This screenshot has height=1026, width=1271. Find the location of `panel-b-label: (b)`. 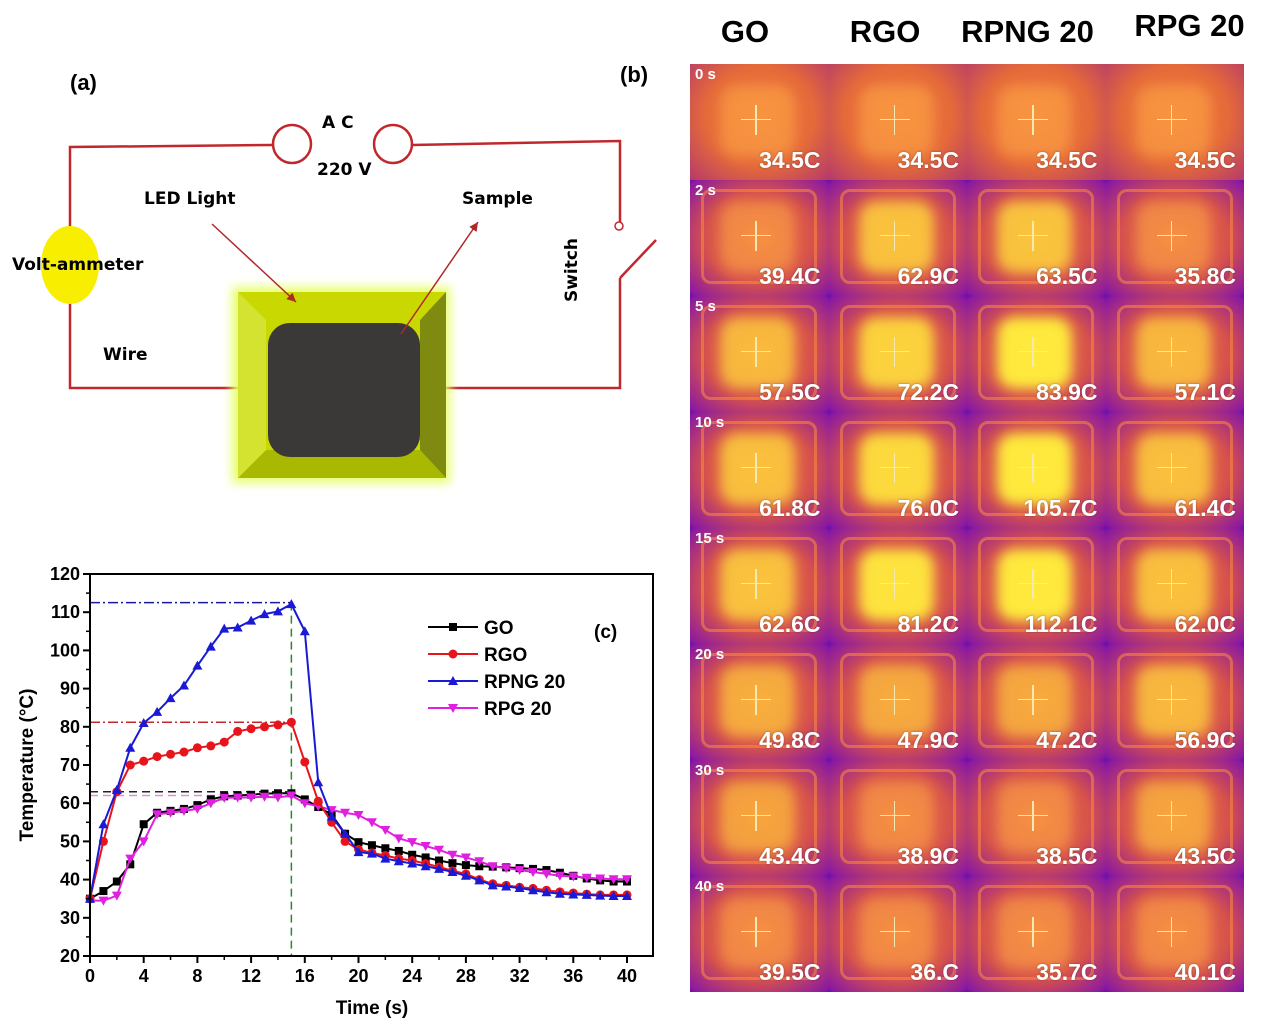

panel-b-label: (b) is located at coordinates (634, 74).